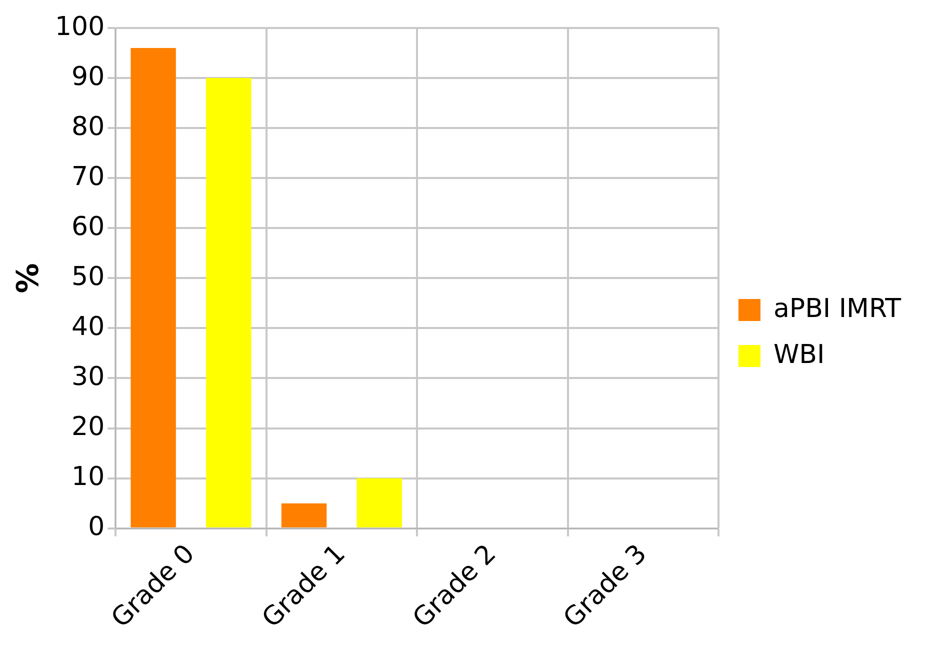 The width and height of the screenshot is (929, 650). I want to click on y-tick-label: 30, so click(88, 377).